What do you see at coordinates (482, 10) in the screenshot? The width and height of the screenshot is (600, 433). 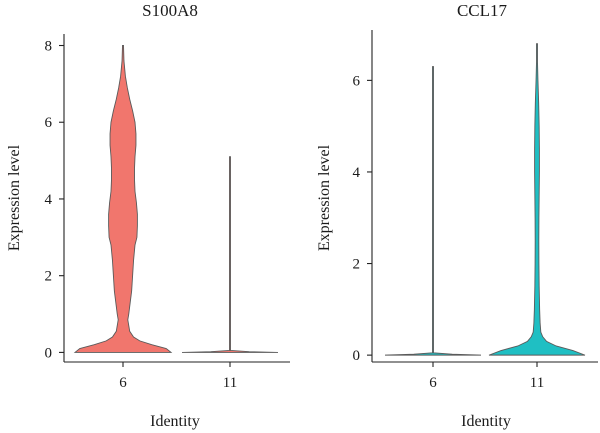 I see `panel-title: CCL17` at bounding box center [482, 10].